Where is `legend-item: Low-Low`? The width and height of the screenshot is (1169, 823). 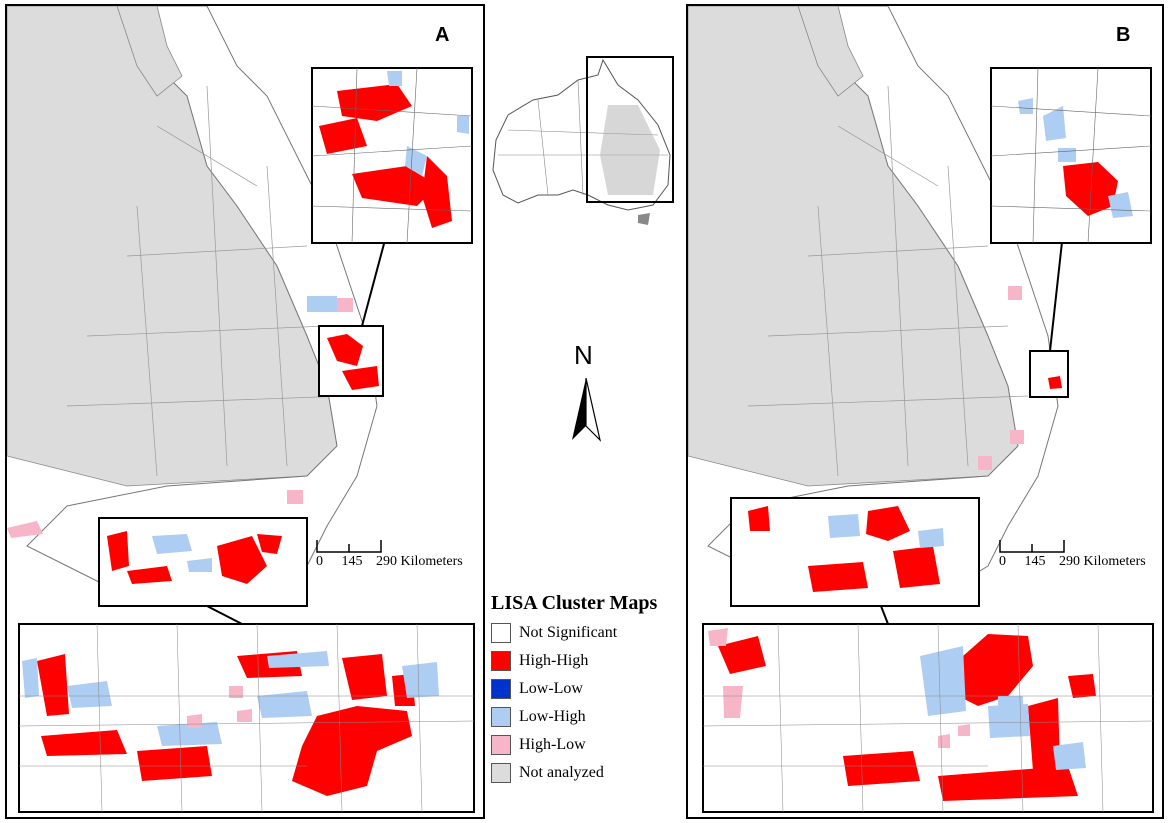 legend-item: Low-Low is located at coordinates (586, 689).